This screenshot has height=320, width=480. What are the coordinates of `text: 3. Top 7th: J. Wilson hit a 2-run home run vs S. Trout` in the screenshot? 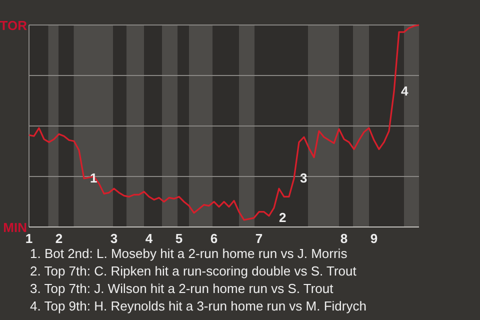 It's located at (182, 288).